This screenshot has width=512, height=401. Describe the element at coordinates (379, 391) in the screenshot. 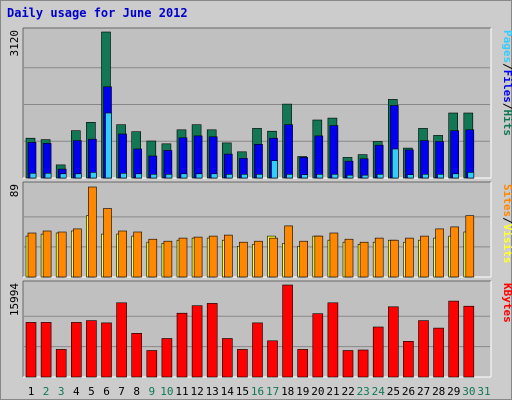

I see `x-tick-label: 24` at that location.